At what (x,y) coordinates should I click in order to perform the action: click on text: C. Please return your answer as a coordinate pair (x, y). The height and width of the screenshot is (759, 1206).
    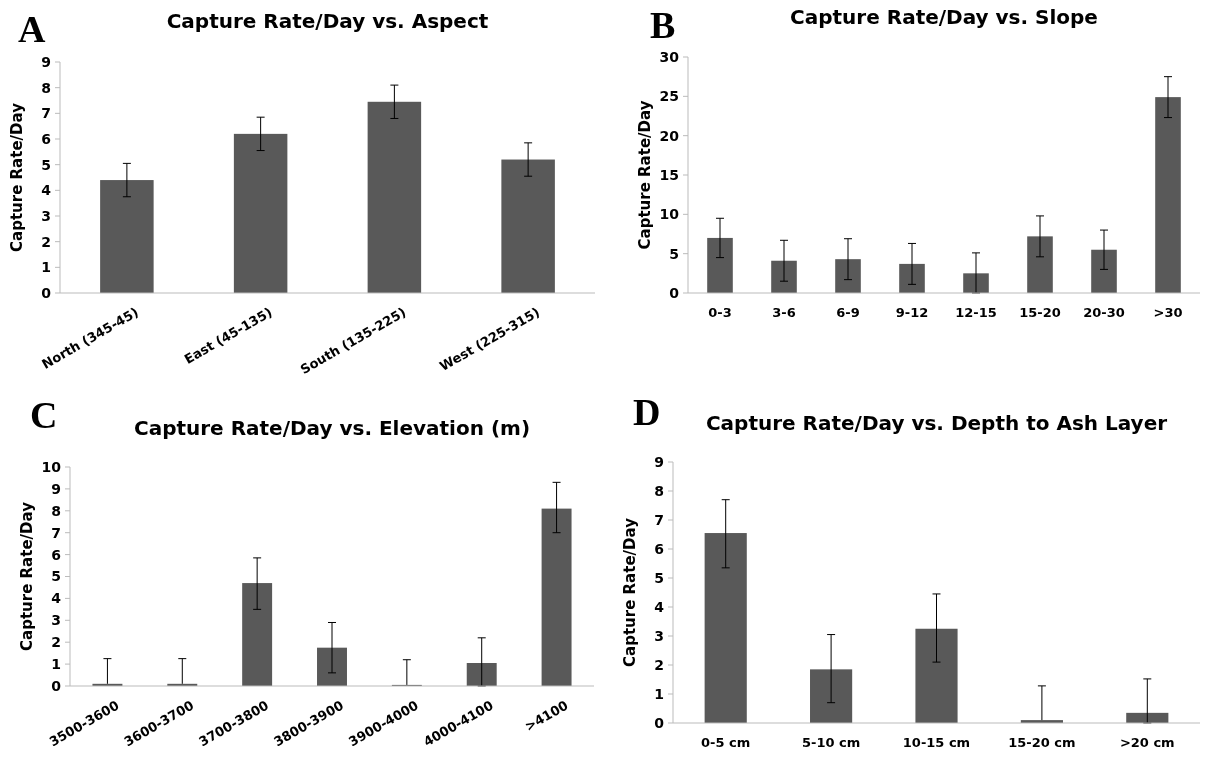
    Looking at the image, I should click on (44, 415).